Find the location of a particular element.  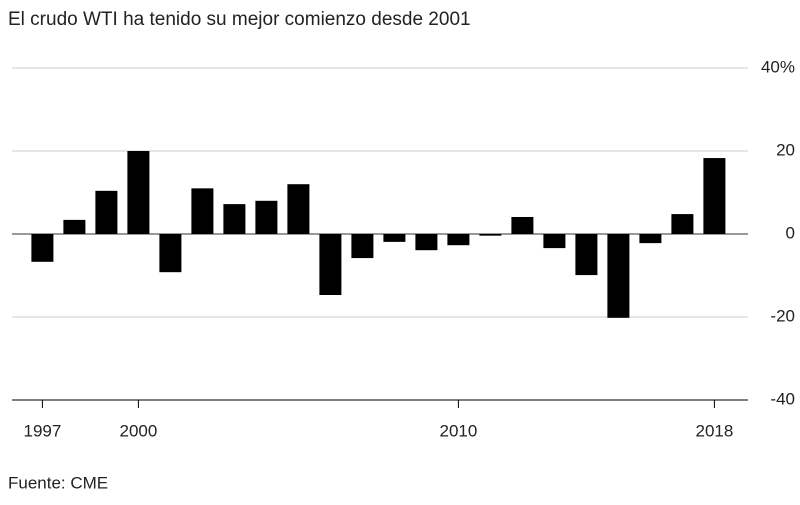

source: Fuente: CME is located at coordinates (58, 482).